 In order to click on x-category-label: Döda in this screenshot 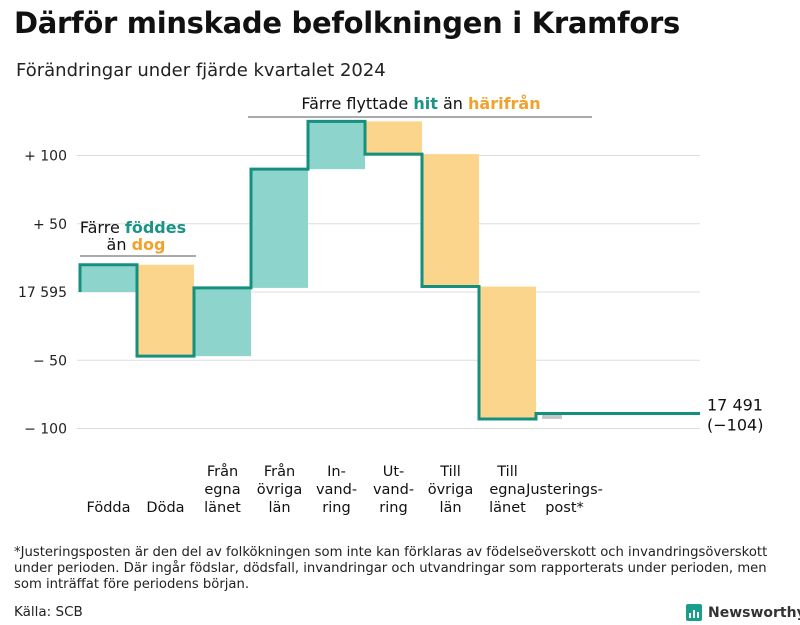, I will do `click(165, 508)`.